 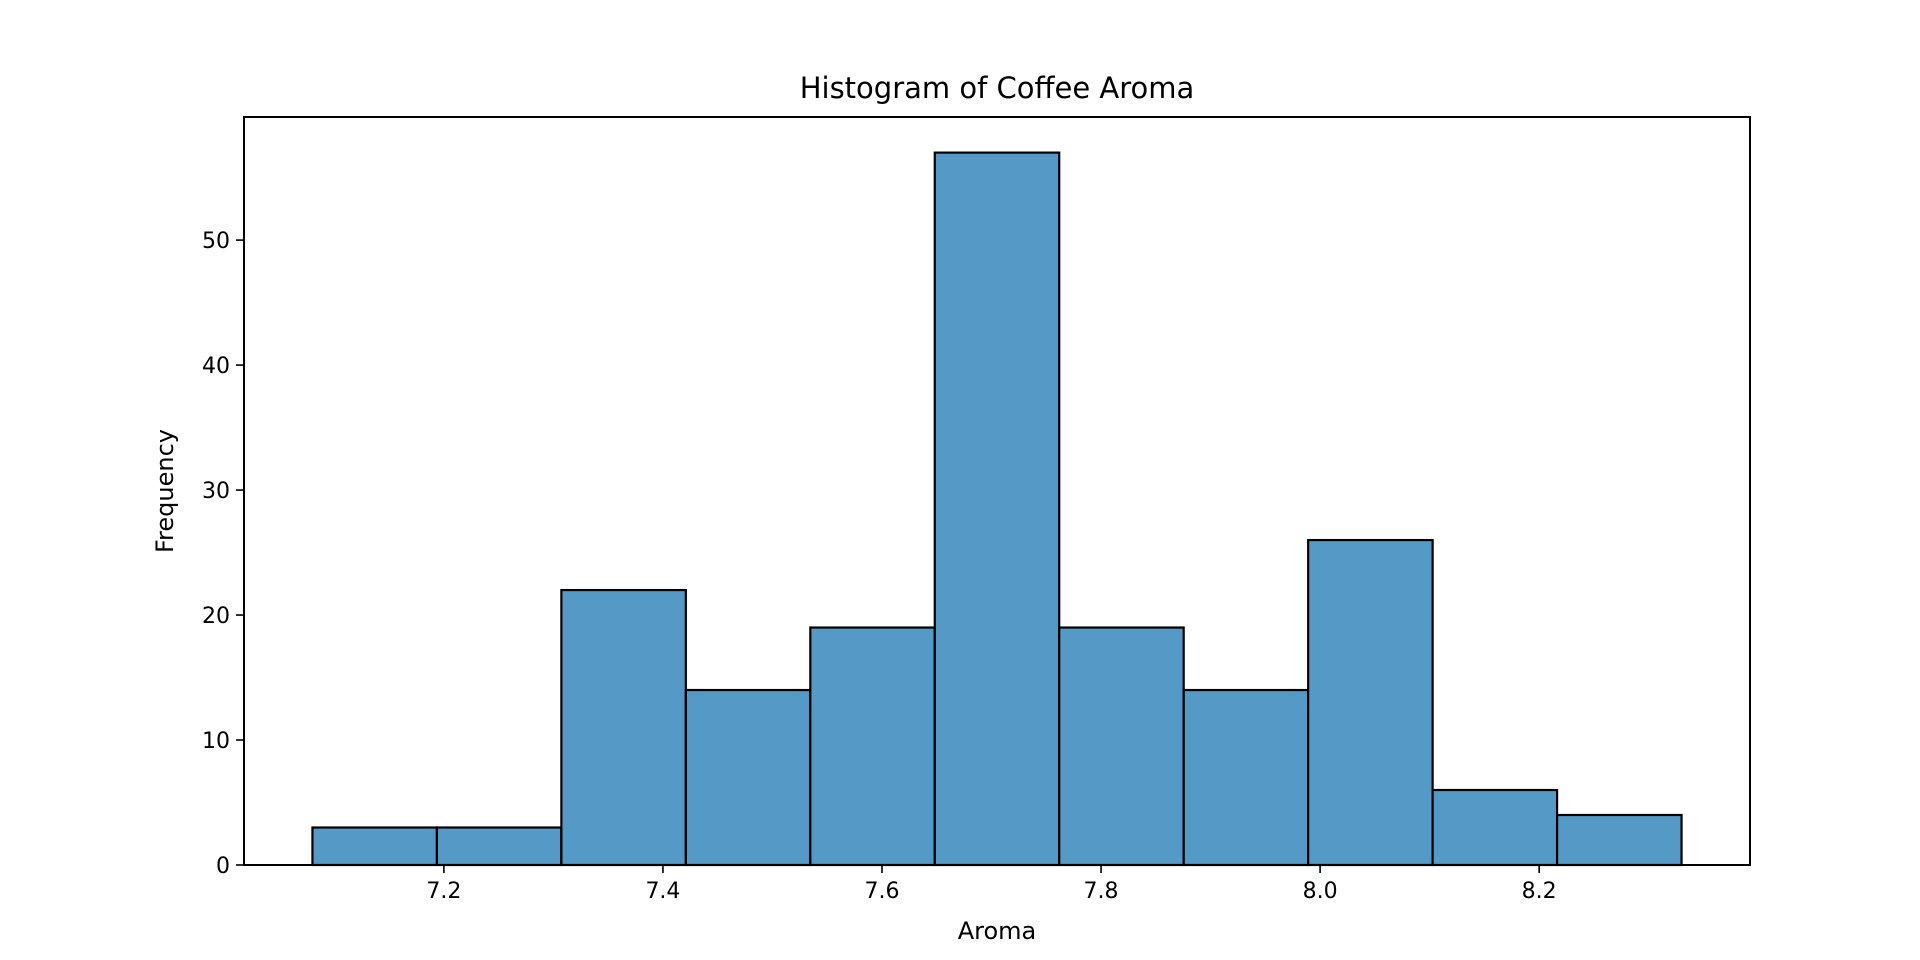 I want to click on x-tick-label: 7.2, so click(x=443, y=891).